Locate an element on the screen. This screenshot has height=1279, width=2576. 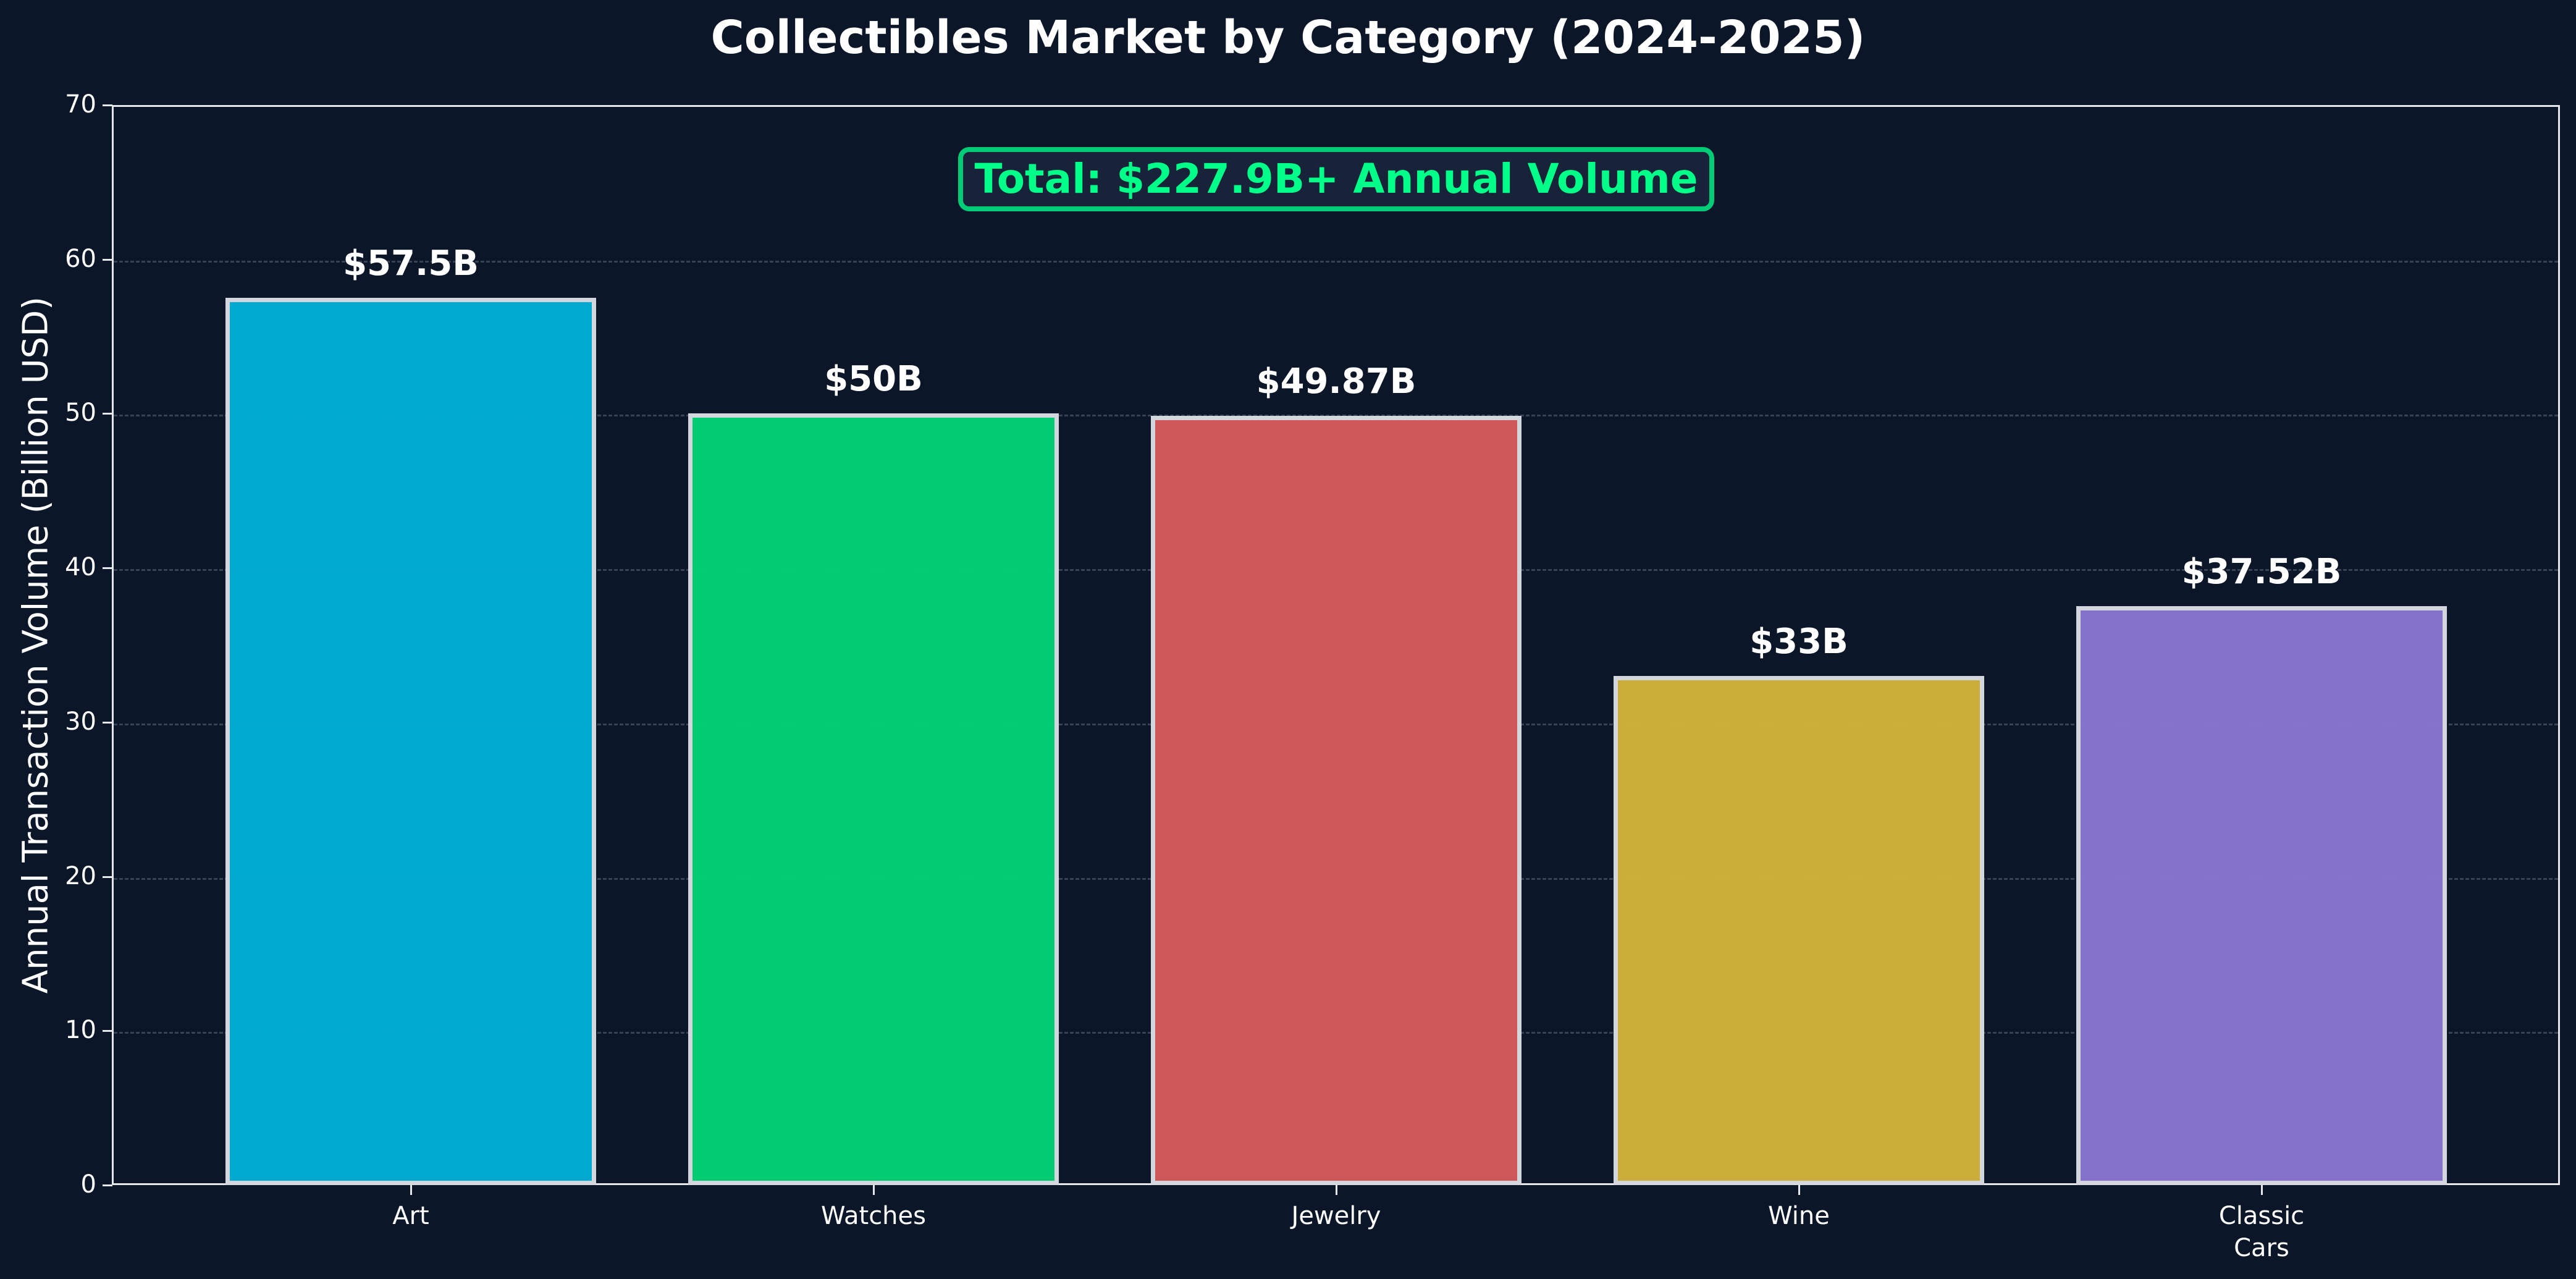
x-tick-label: Watches is located at coordinates (873, 1216).